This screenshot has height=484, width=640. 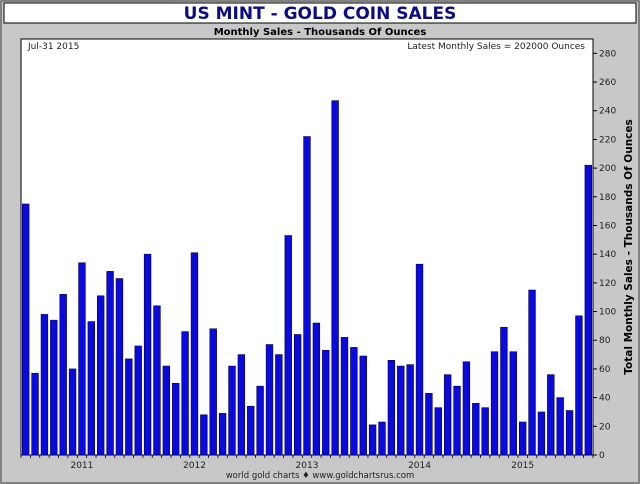 I want to click on x-tick-label: 2011, so click(x=81, y=466).